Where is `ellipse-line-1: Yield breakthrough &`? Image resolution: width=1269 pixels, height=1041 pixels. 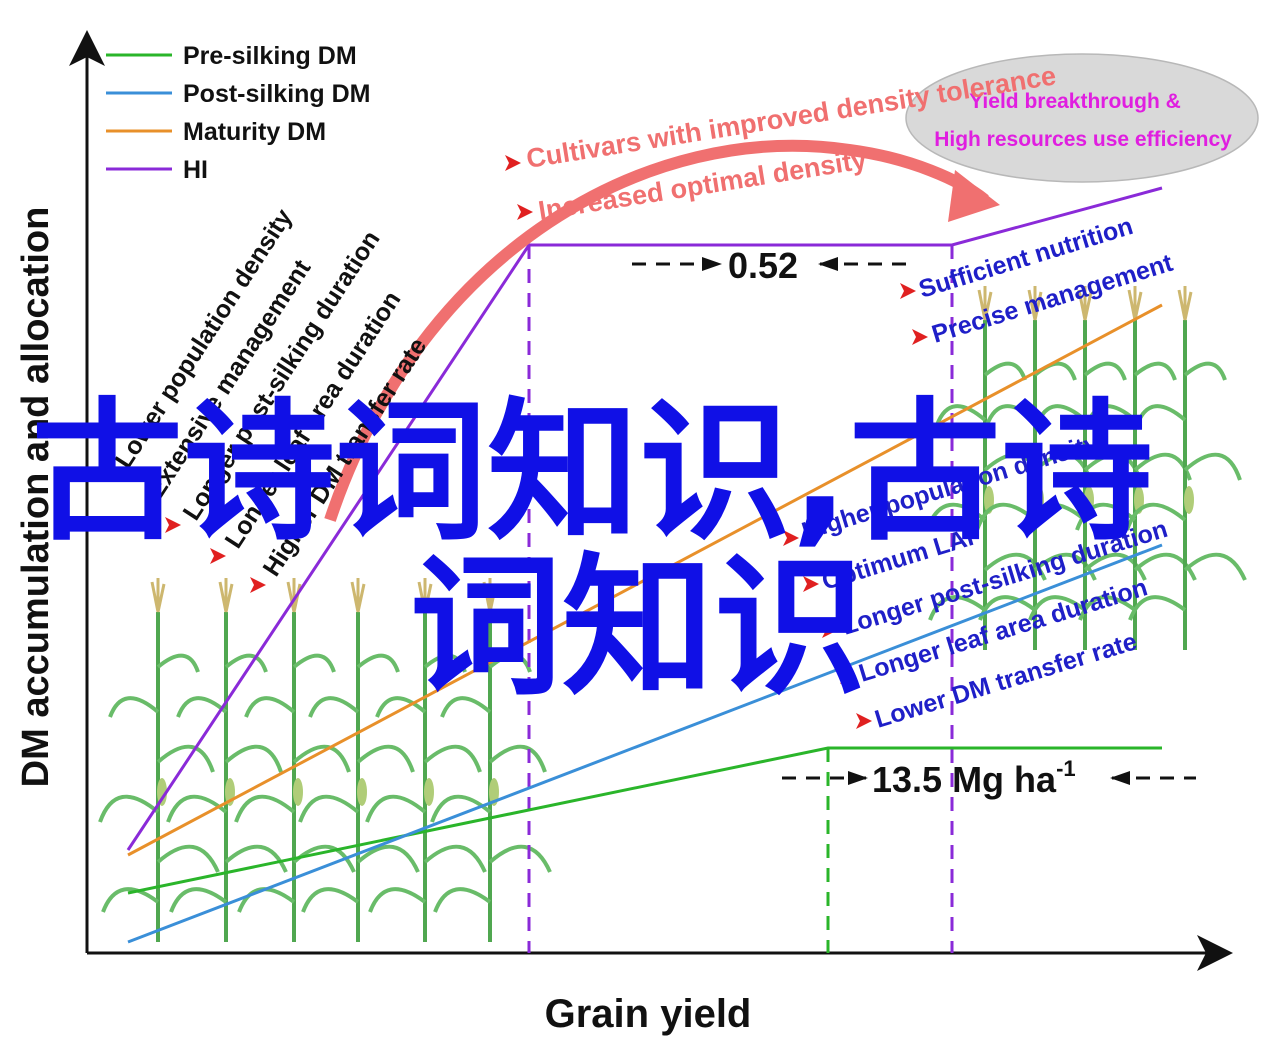 ellipse-line-1: Yield breakthrough & is located at coordinates (1075, 101).